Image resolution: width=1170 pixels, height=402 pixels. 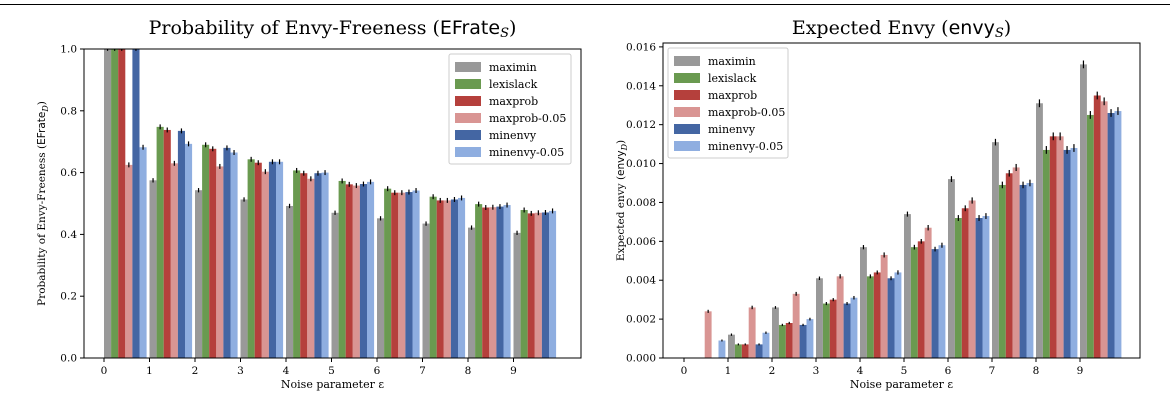 What do you see at coordinates (136, 203) in the screenshot?
I see `bar-minenvy-x0` at bounding box center [136, 203].